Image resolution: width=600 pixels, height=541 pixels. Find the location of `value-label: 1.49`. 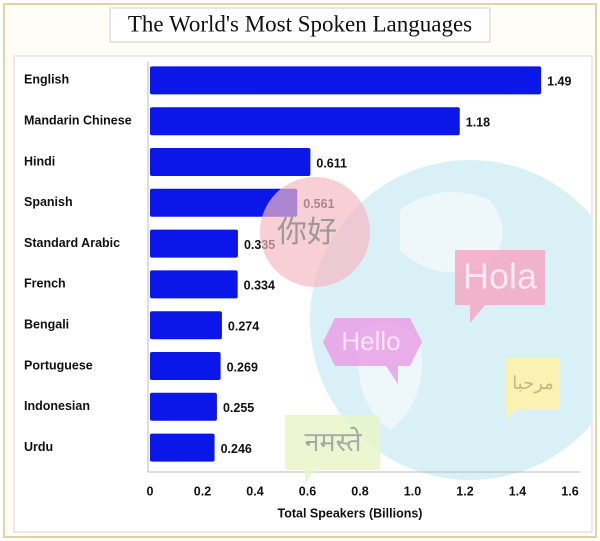

value-label: 1.49 is located at coordinates (559, 82).